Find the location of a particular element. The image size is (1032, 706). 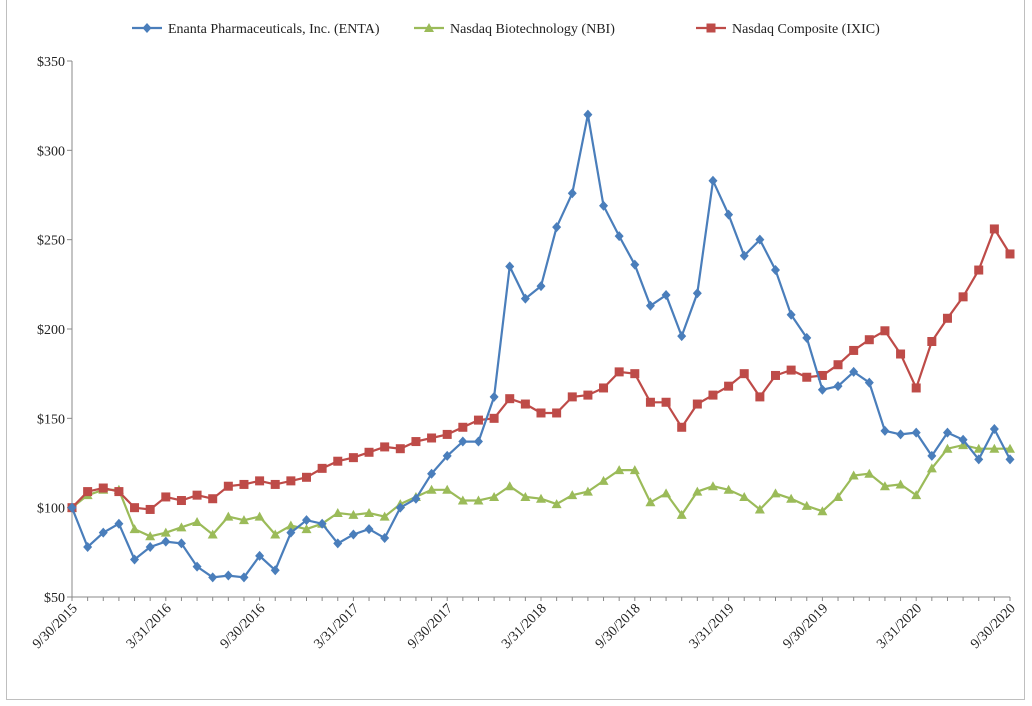

y-tick-label: $50 is located at coordinates (54, 598).